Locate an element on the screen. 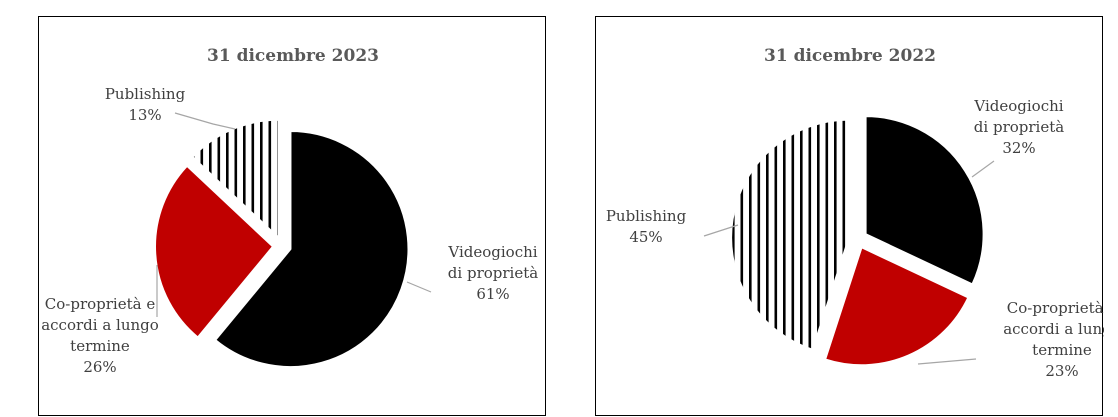 This screenshot has width=1118, height=417. chart-title: 31 dicembre 2023 is located at coordinates (293, 56).